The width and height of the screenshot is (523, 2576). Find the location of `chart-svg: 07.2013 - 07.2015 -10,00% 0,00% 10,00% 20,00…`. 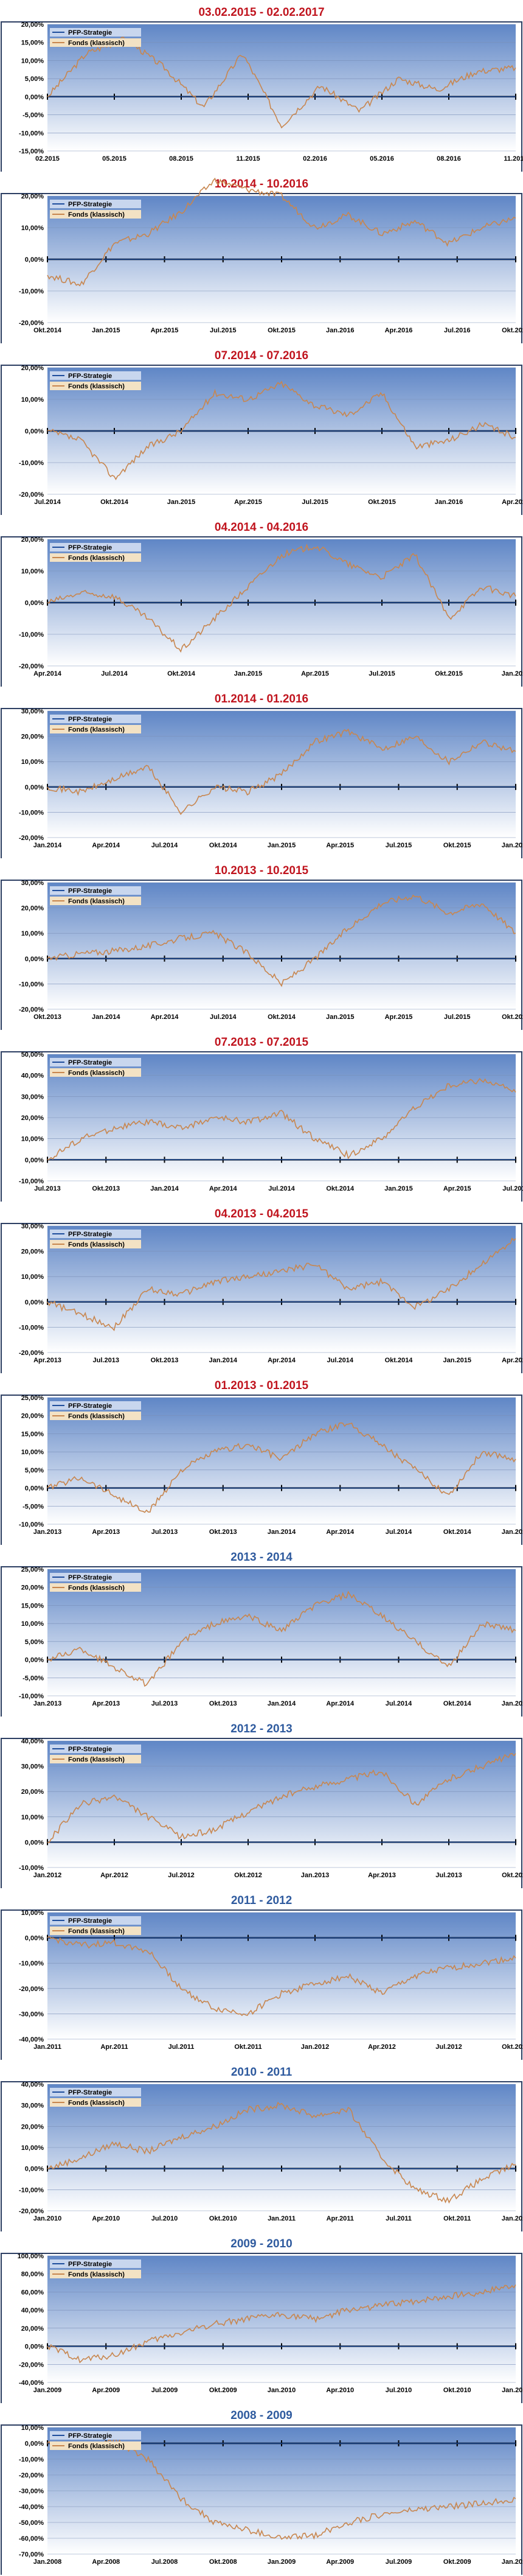

chart-svg: 07.2013 - 07.2015 -10,00% 0,00% 10,00% 20,00… is located at coordinates (261, 1116).